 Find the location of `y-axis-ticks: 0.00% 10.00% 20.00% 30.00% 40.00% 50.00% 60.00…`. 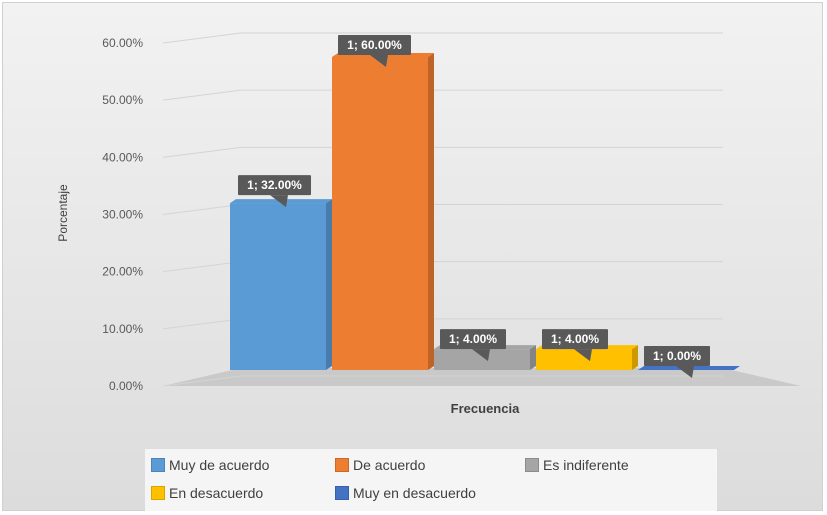

y-axis-ticks: 0.00% 10.00% 20.00% 30.00% 40.00% 50.00% 60.00… is located at coordinates (122, 214).